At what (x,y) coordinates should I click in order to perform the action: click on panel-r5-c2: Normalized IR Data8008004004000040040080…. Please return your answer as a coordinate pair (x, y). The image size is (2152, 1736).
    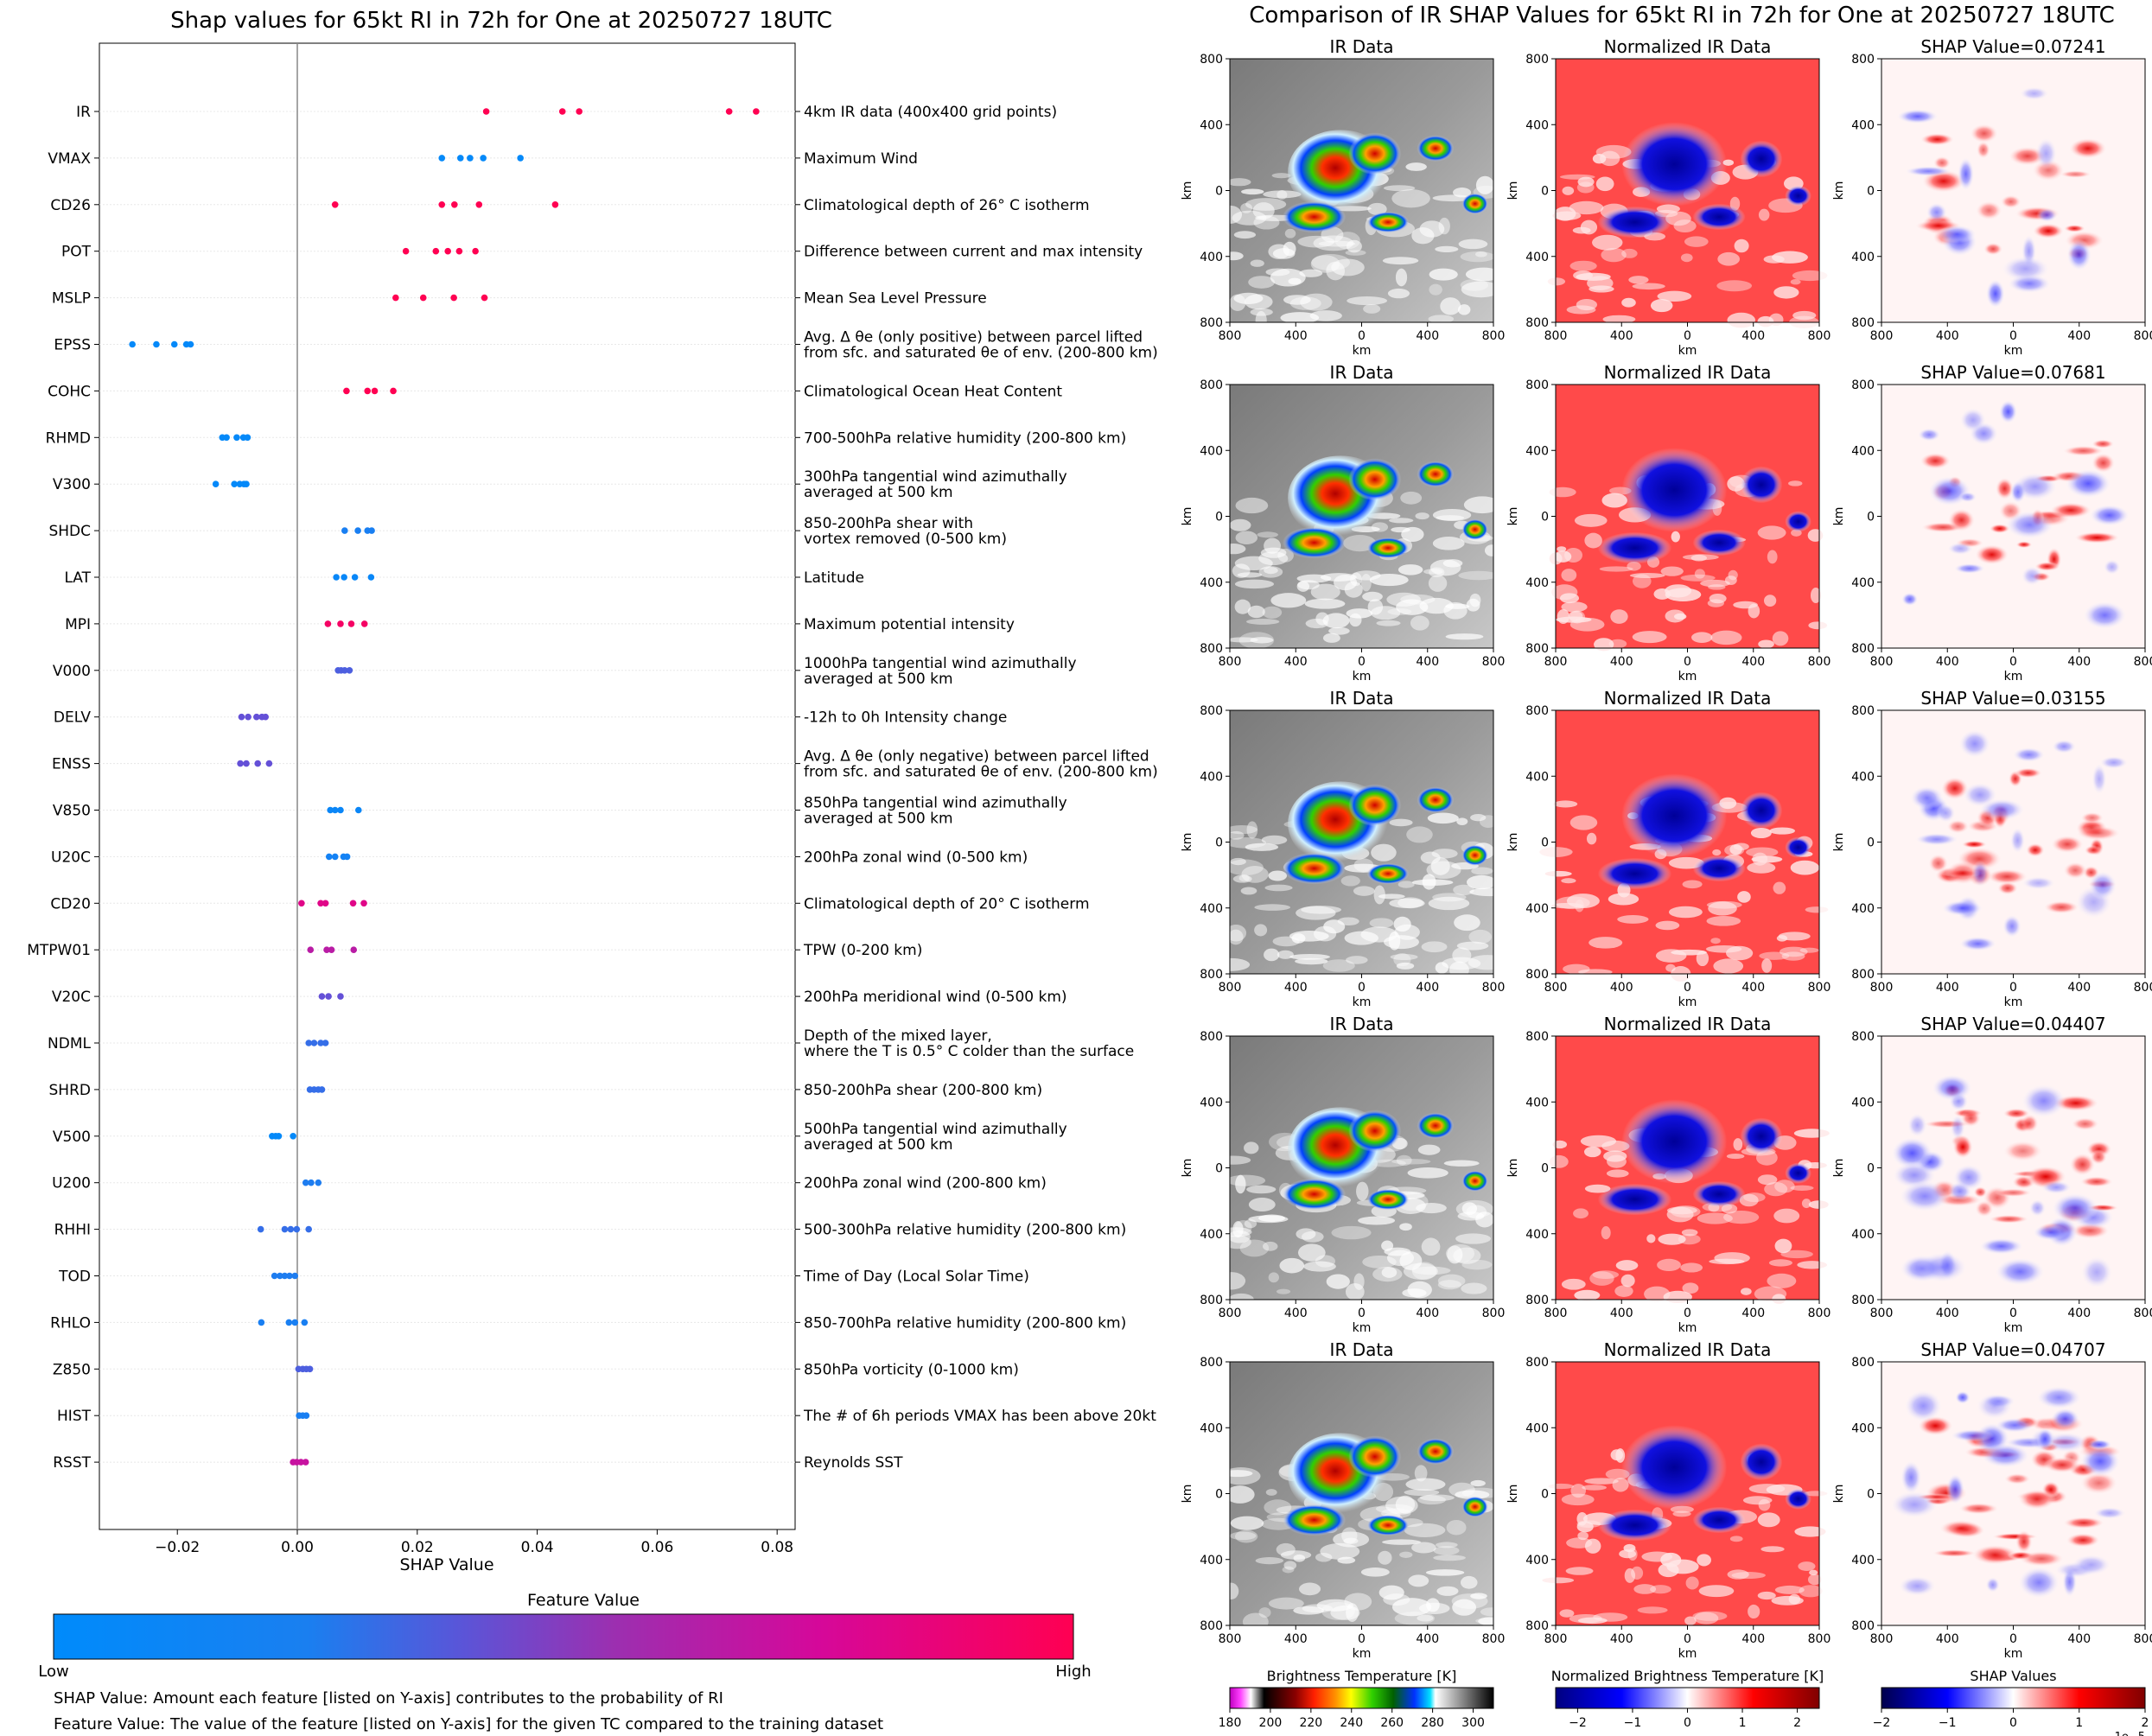
    Looking at the image, I should click on (1668, 1500).